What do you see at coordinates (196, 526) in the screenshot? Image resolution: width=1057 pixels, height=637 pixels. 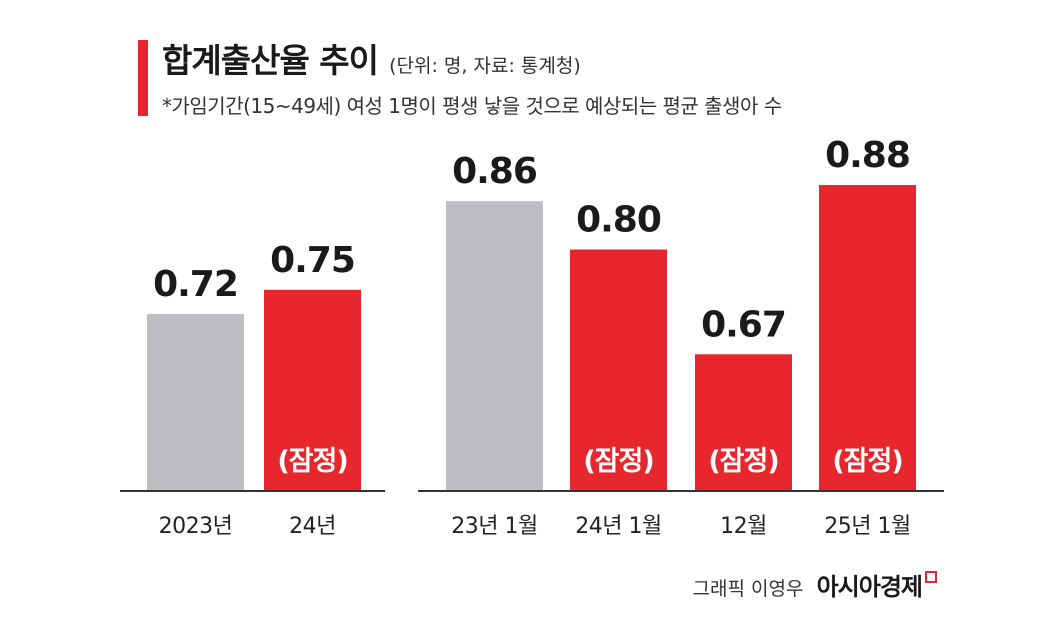 I see `category-label: 2023년` at bounding box center [196, 526].